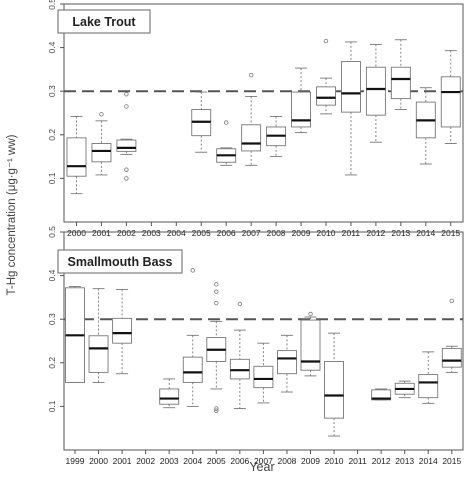 The width and height of the screenshot is (474, 477). Describe the element at coordinates (286, 461) in the screenshot. I see `x-tick-label: 2008` at that location.